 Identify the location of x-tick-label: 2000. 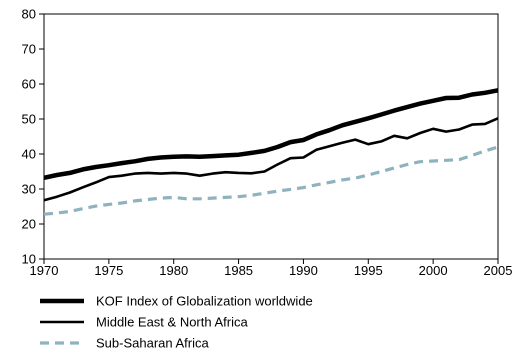
(433, 270).